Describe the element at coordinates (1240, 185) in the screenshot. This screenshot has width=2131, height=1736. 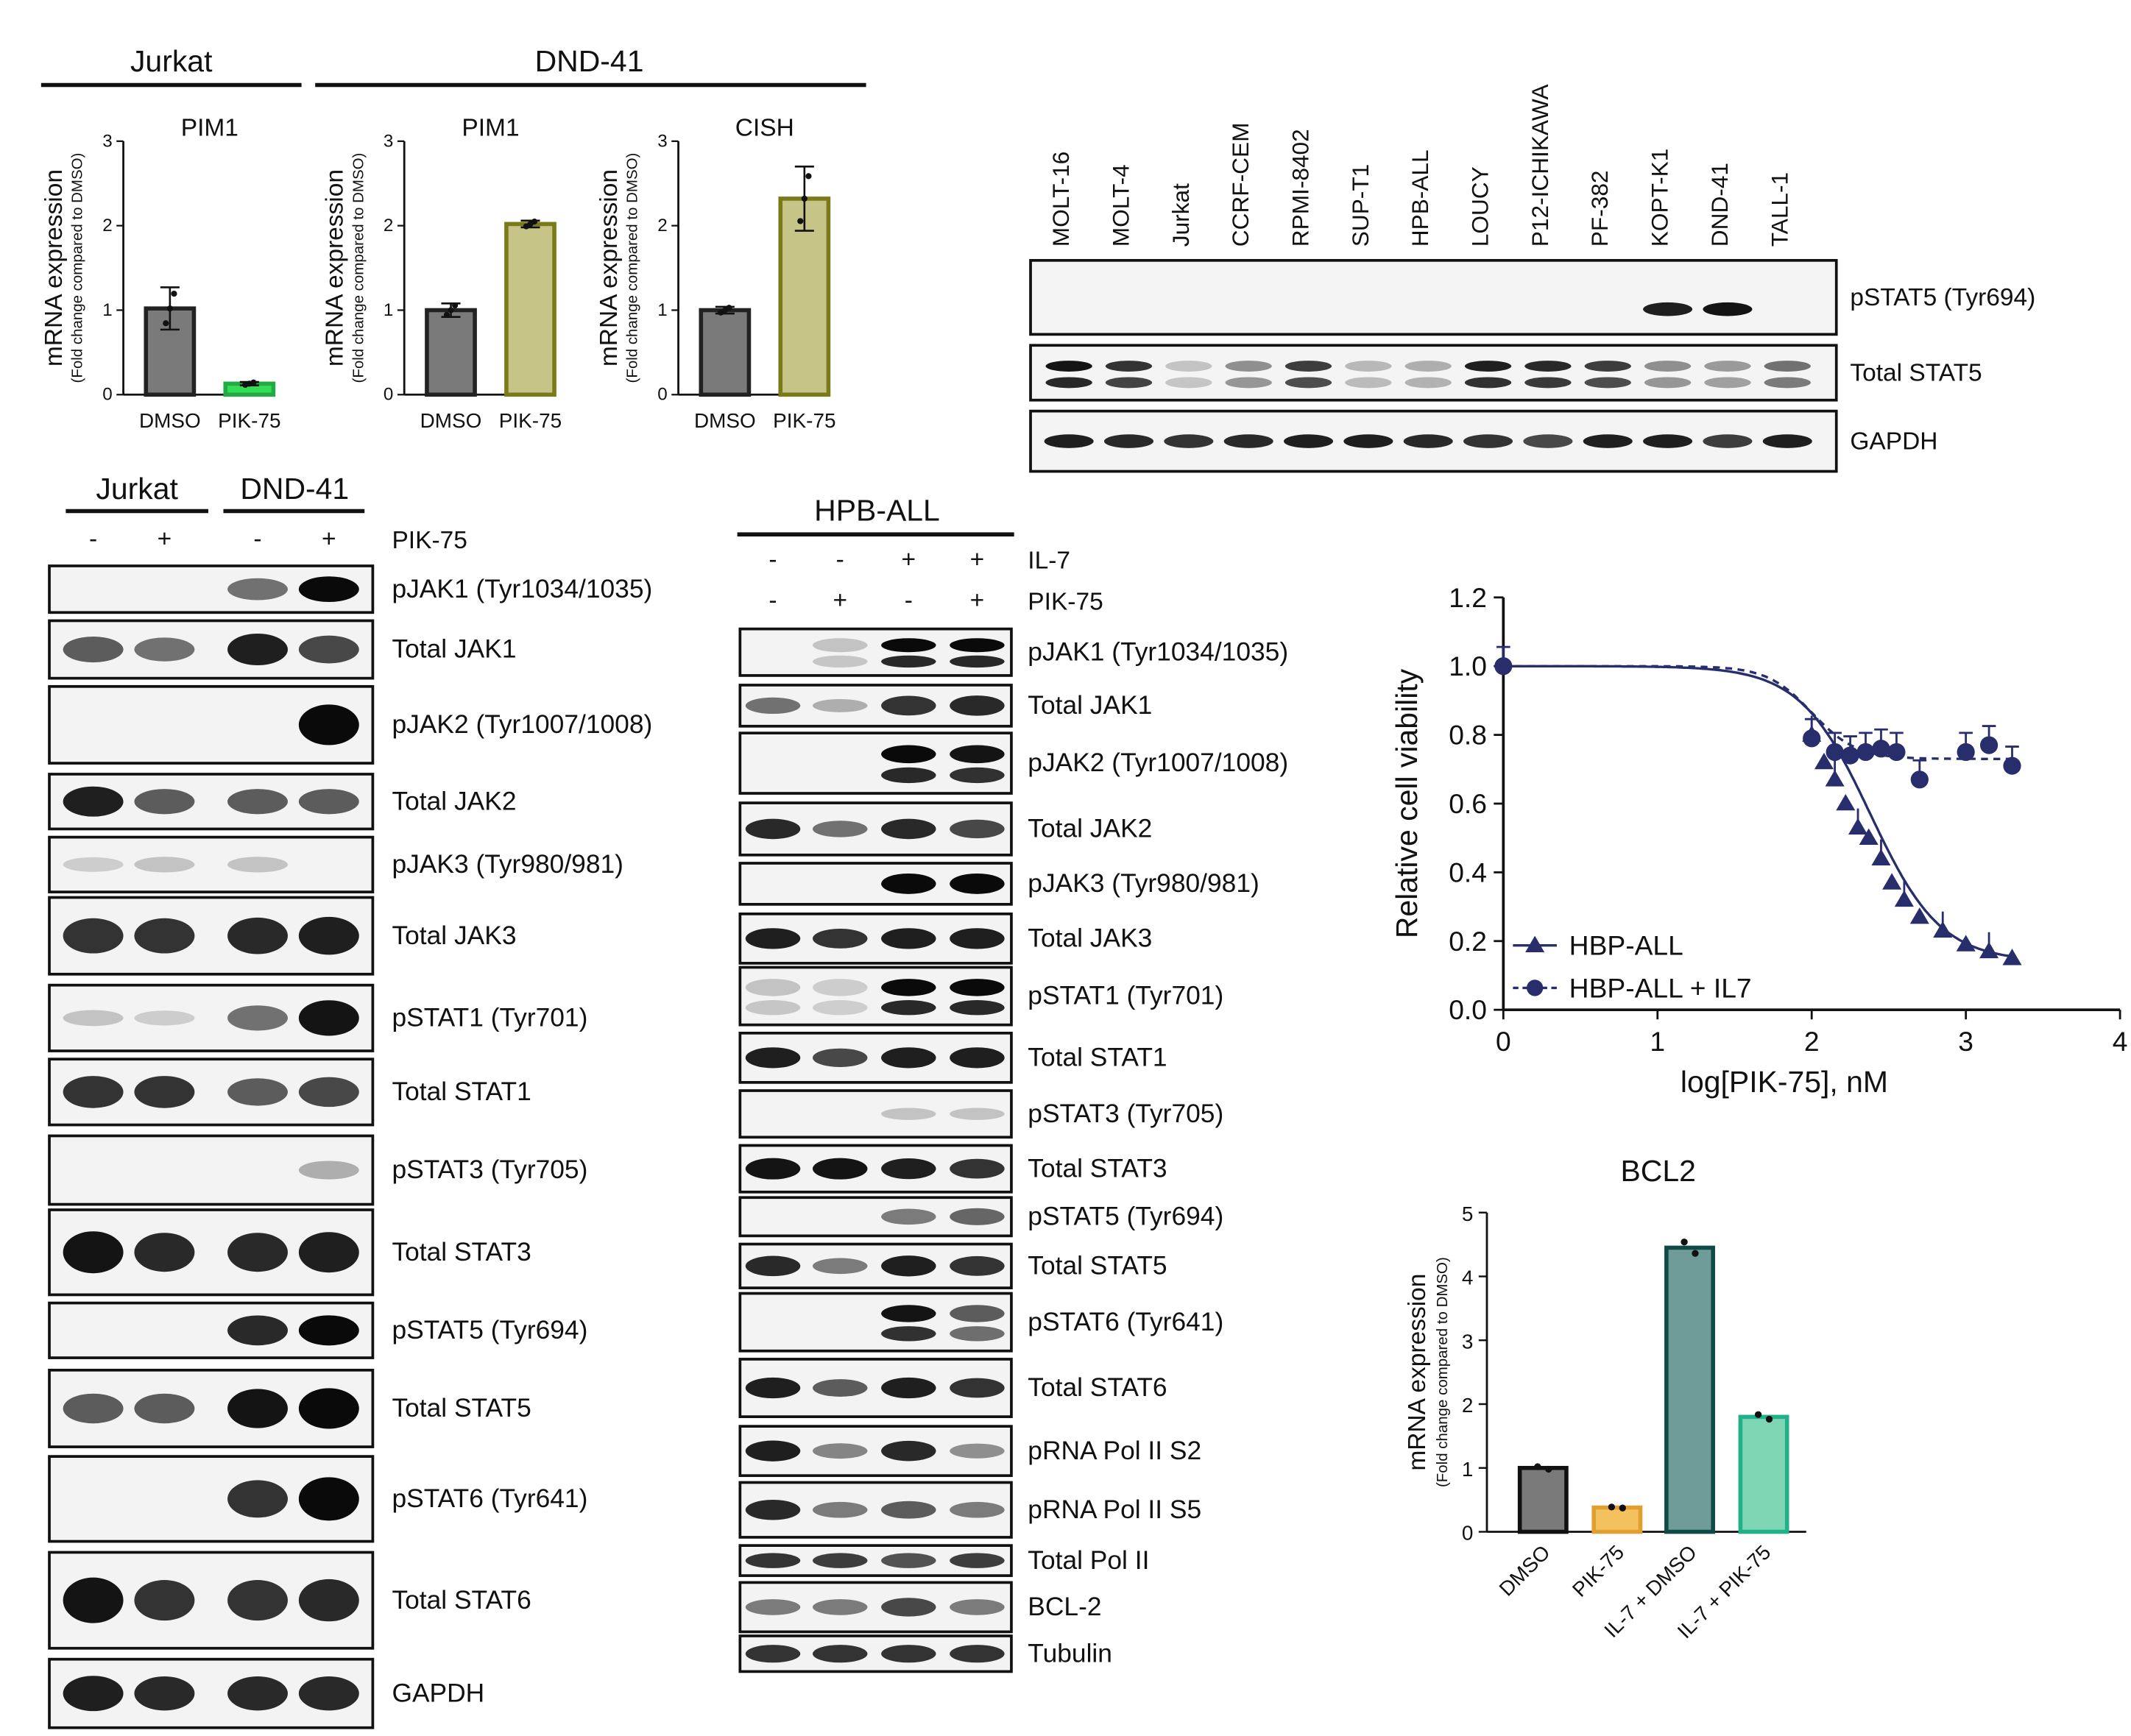
I see `lane-label: CCRF-CEM` at that location.